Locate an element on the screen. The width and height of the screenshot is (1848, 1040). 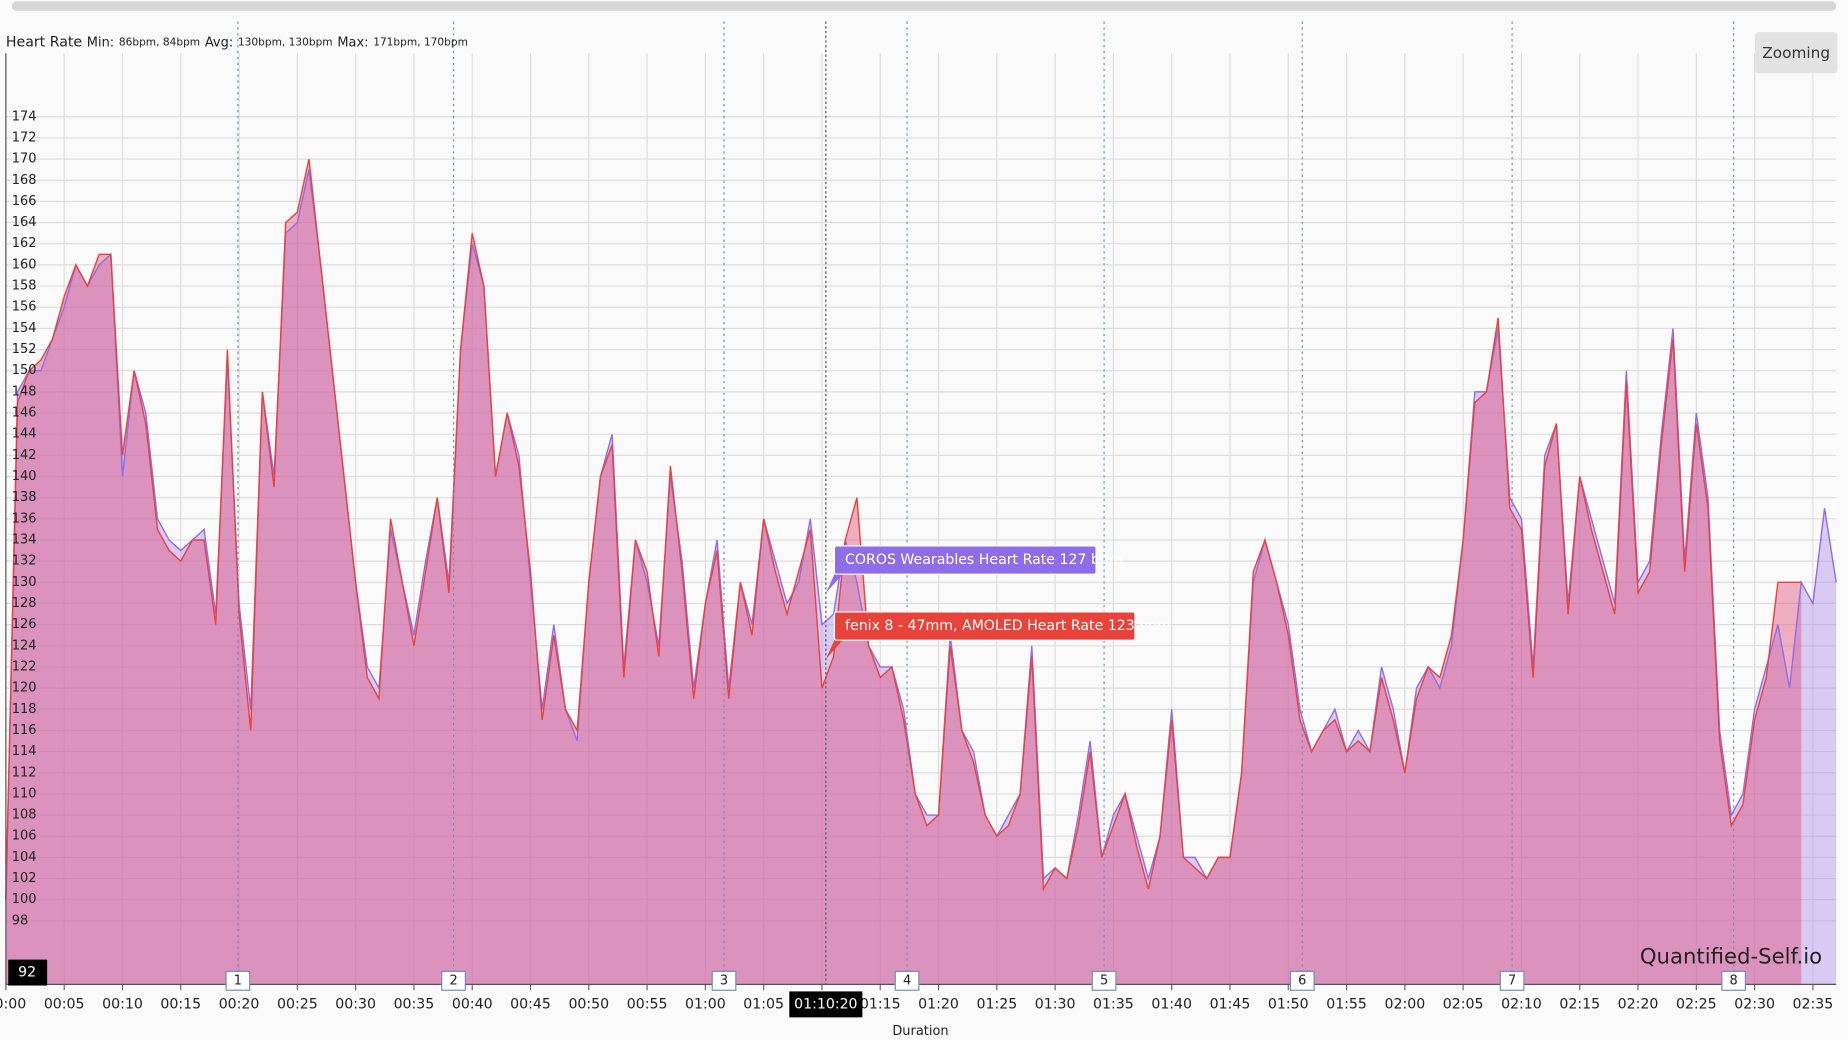
x-tick-label: 00:25 is located at coordinates (297, 1004).